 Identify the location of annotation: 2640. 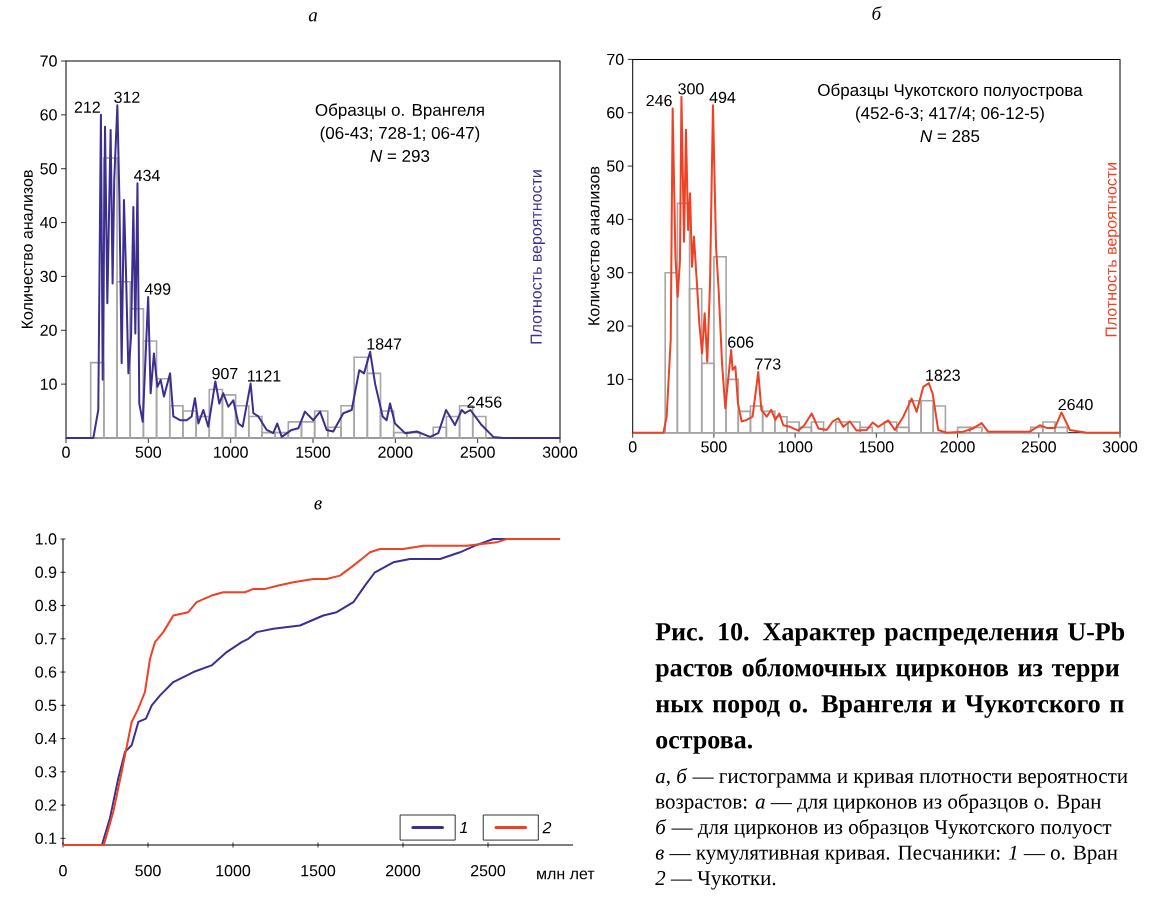
(1075, 404).